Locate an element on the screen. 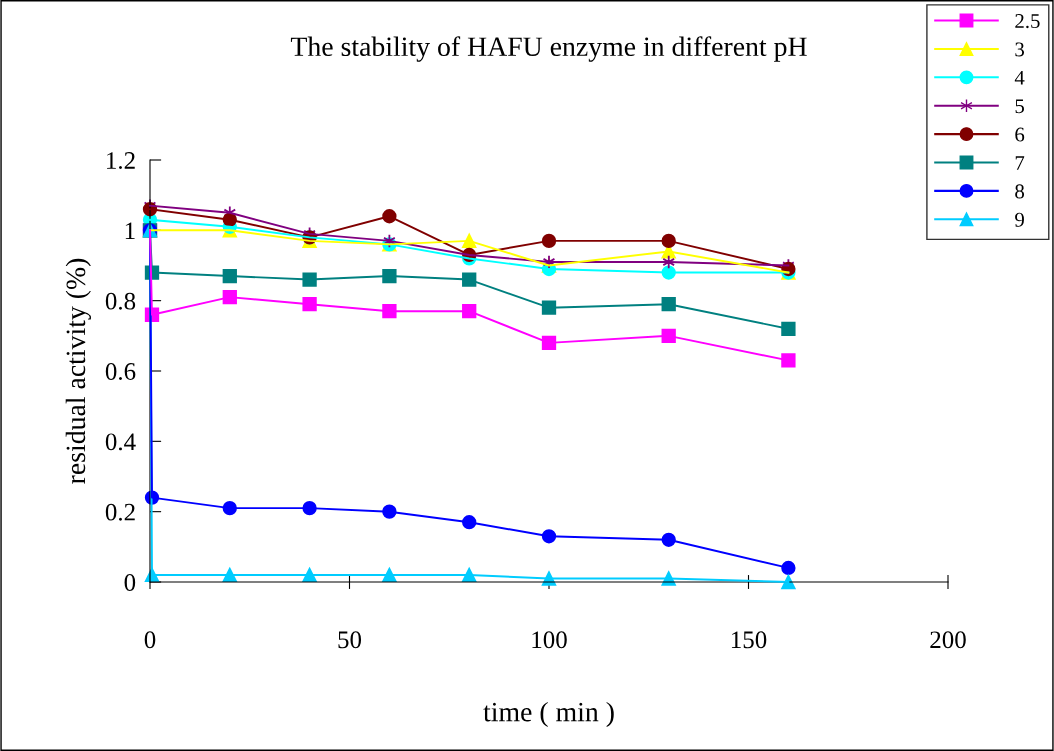  chart-title: The stability of HAFU enzyme in different pH is located at coordinates (548, 49).